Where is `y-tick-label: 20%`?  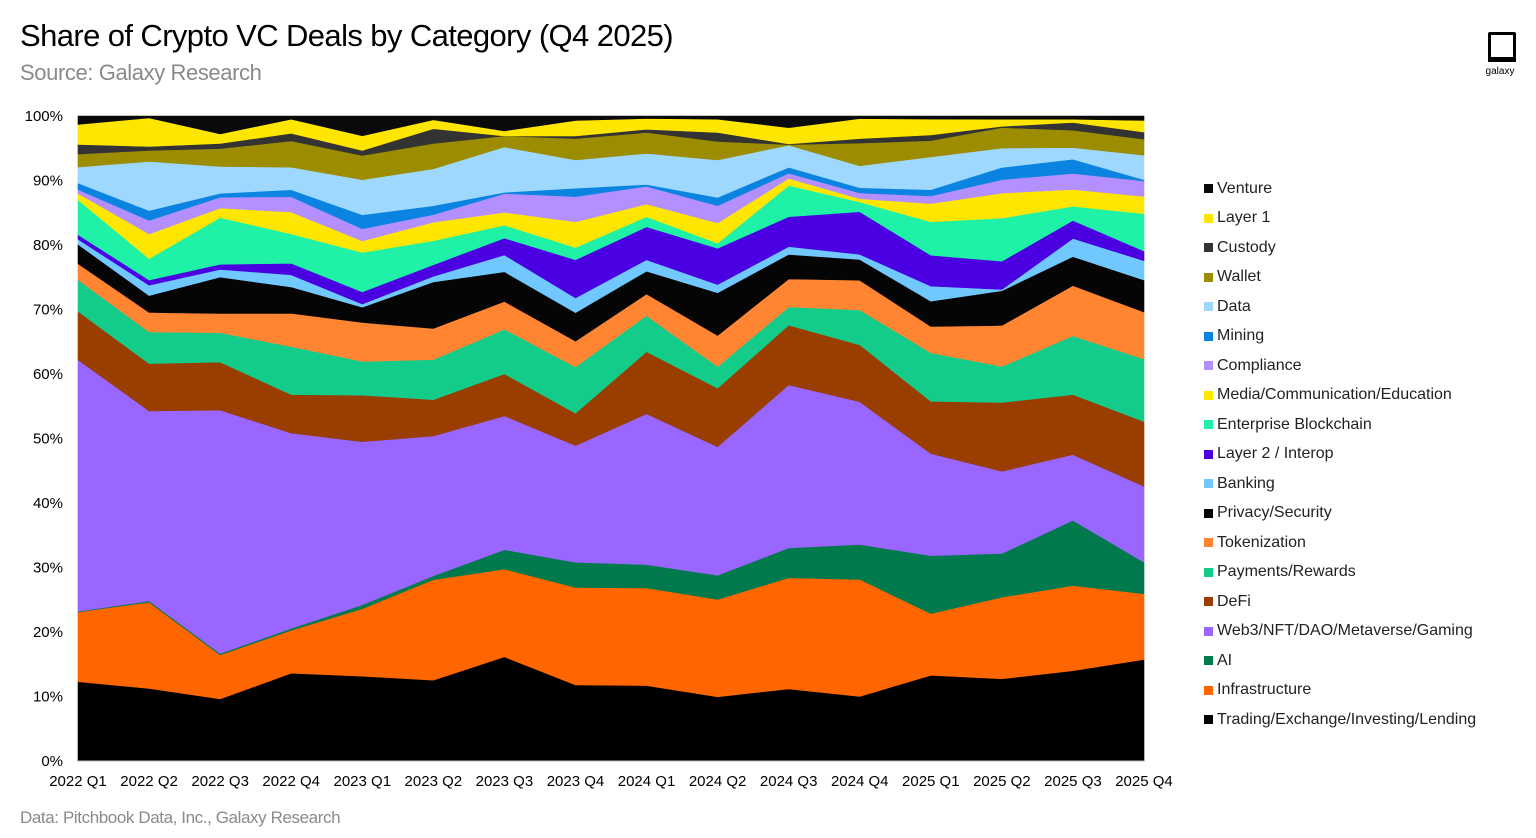 y-tick-label: 20% is located at coordinates (48, 632).